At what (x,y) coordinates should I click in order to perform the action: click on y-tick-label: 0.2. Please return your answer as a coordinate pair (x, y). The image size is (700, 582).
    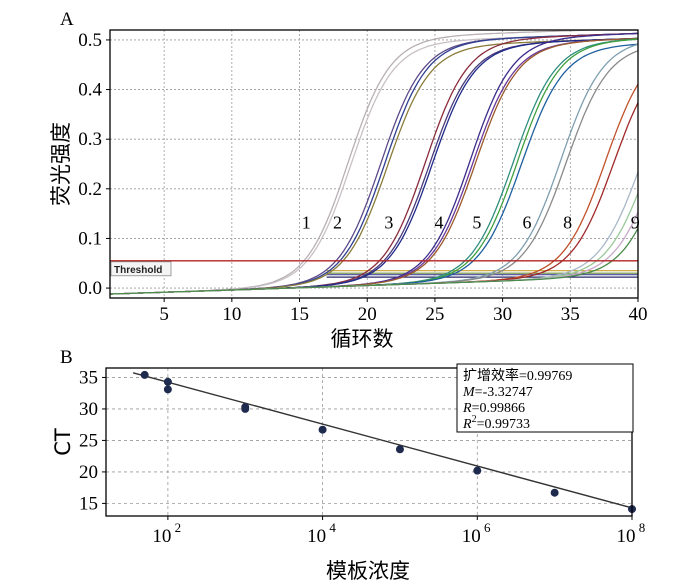
    Looking at the image, I should click on (90, 189).